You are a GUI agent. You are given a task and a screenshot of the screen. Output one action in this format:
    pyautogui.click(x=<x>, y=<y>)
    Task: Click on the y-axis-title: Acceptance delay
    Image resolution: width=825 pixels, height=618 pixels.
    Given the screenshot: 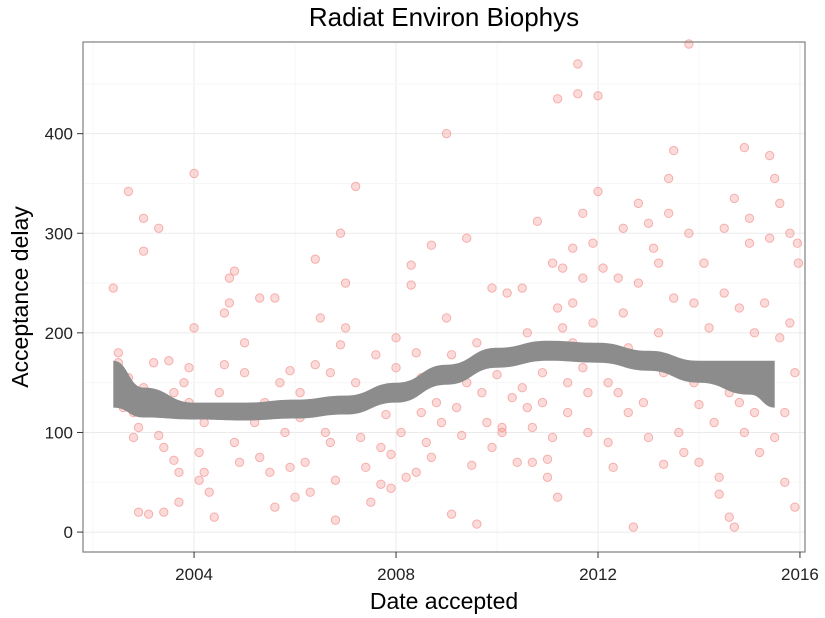 What is the action you would take?
    pyautogui.click(x=20, y=297)
    